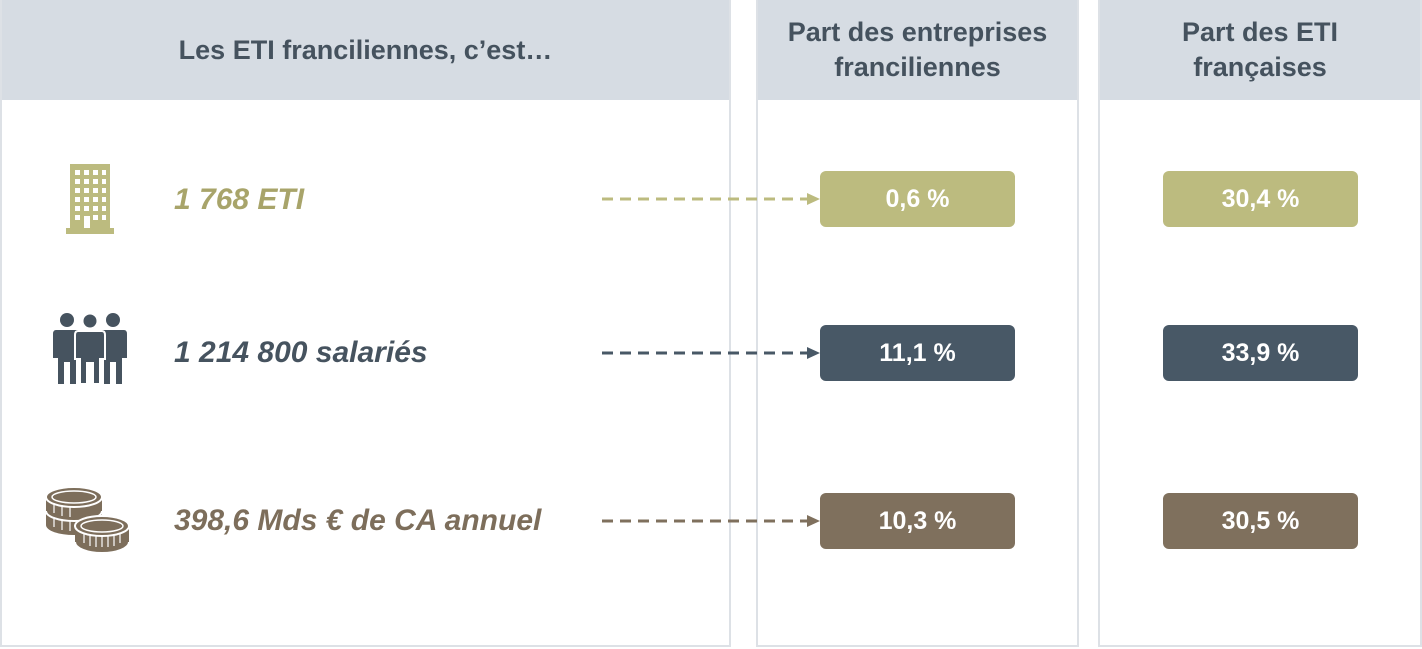  I want to click on pill-employees-share-fr: 33,9 %, so click(1260, 353).